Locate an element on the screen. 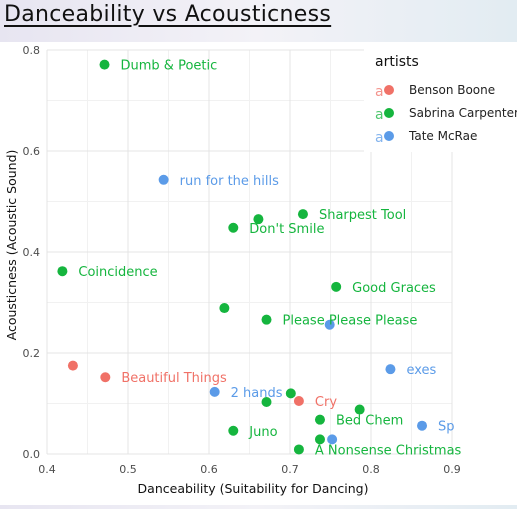 Image resolution: width=517 pixels, height=509 pixels. data-label: Please Please Please is located at coordinates (350, 321).